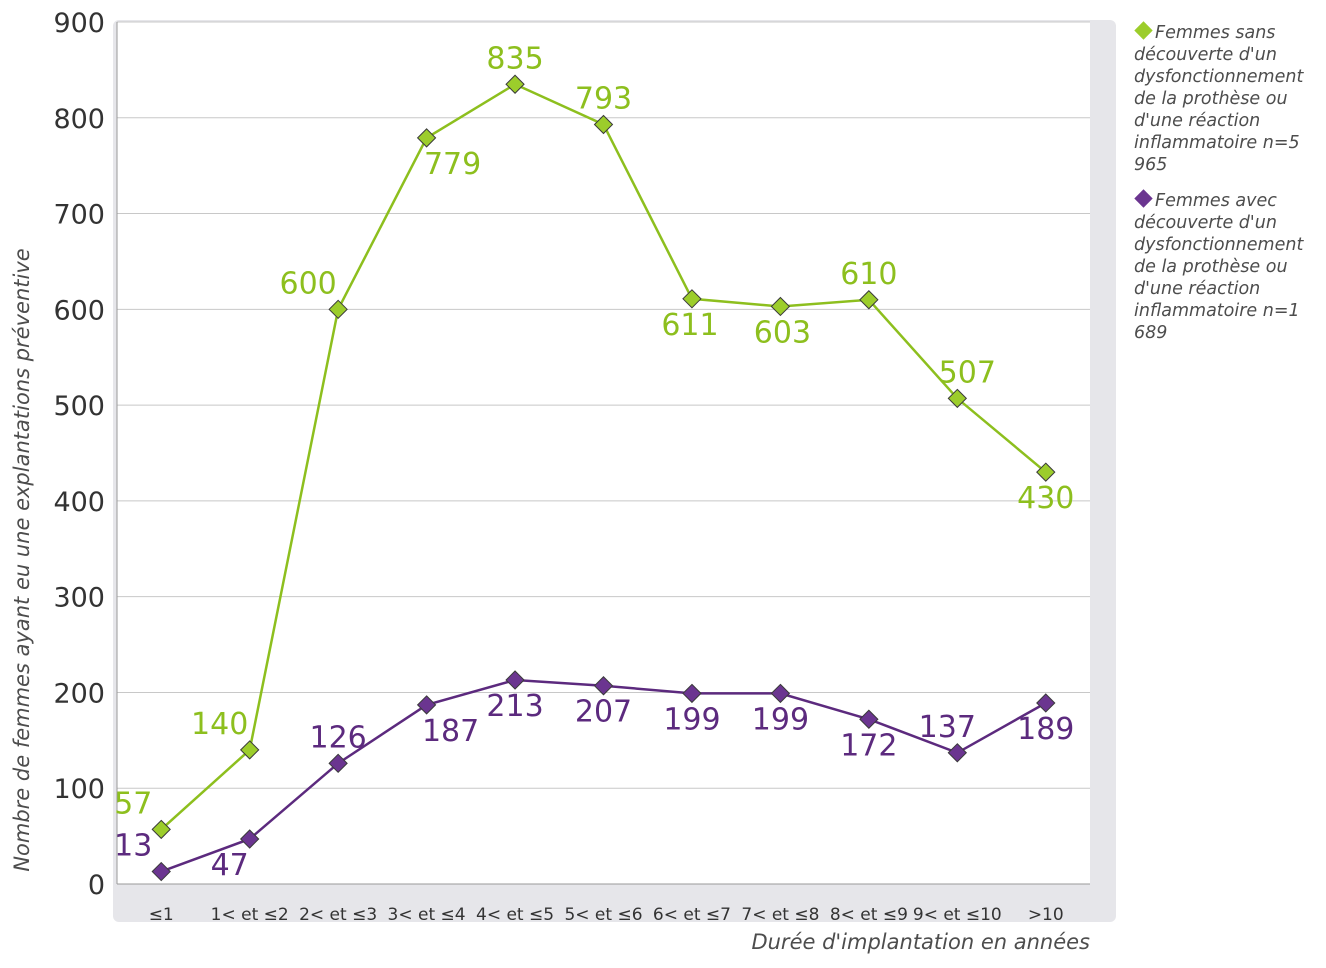 This screenshot has width=1326, height=968. Describe the element at coordinates (96, 885) in the screenshot. I see `y-tick-label: 0` at that location.